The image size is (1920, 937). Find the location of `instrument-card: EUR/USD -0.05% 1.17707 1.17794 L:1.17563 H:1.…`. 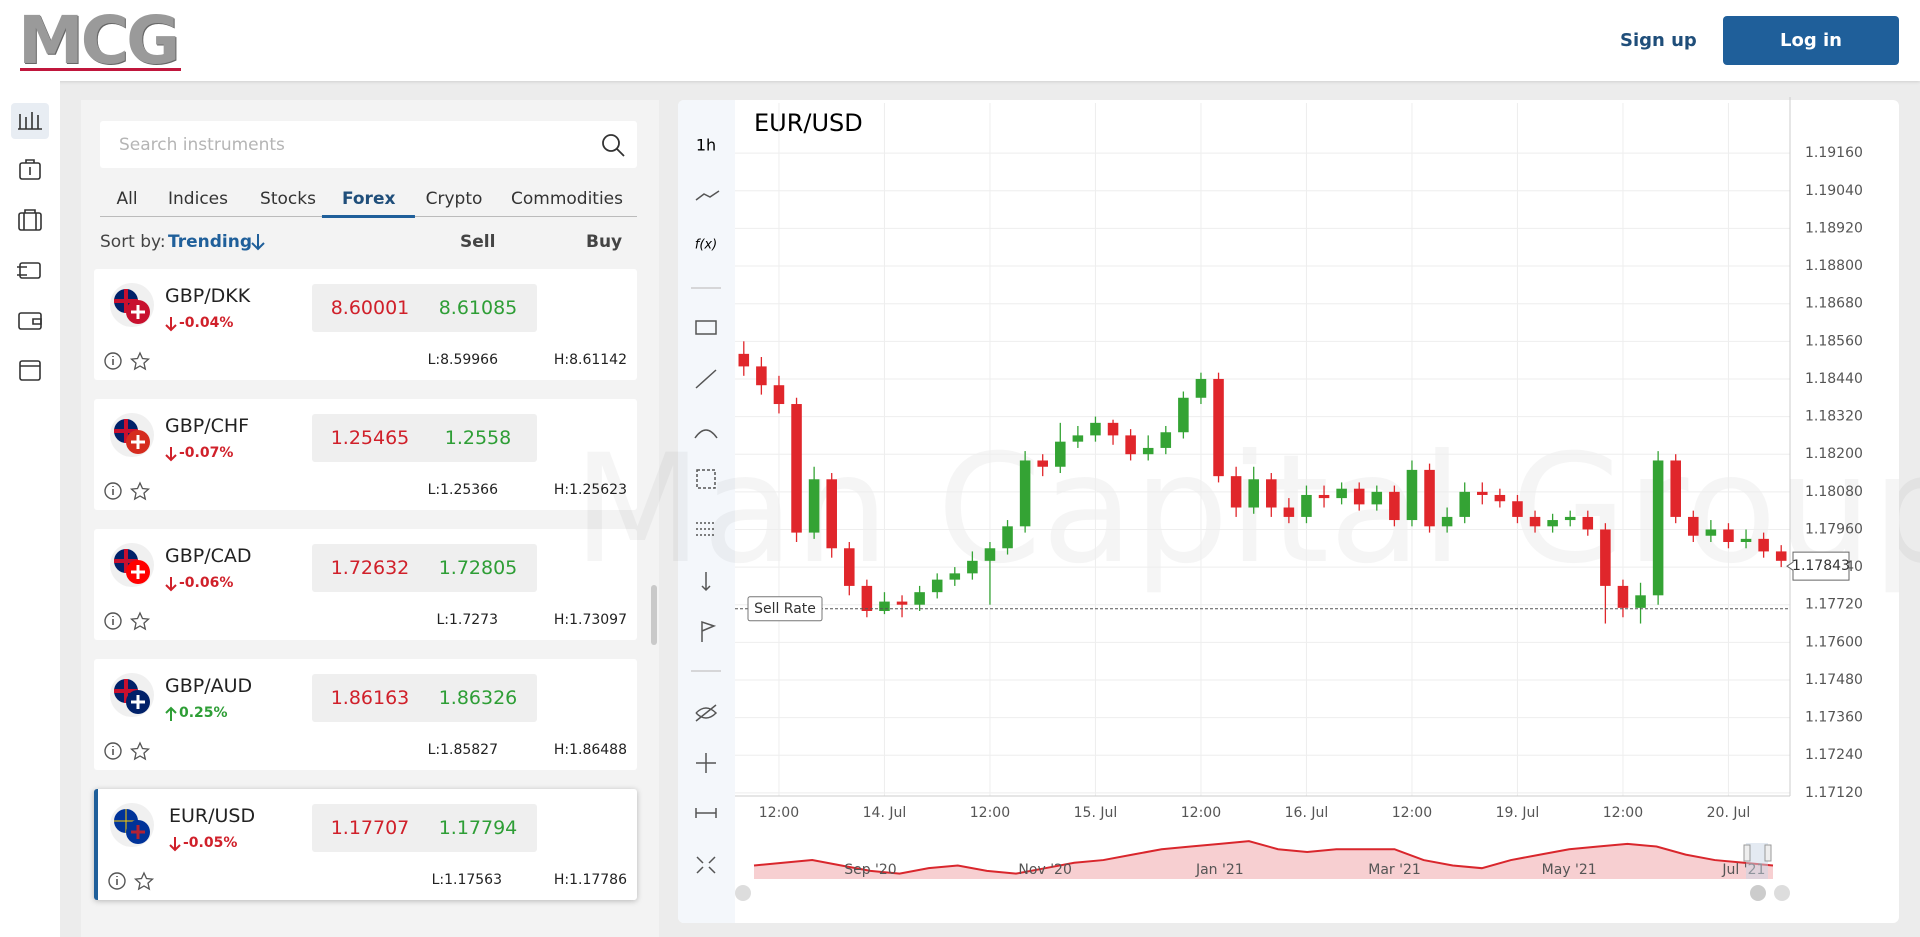

instrument-card: EUR/USD -0.05% 1.17707 1.17794 L:1.17563 H:1.… is located at coordinates (365, 844).